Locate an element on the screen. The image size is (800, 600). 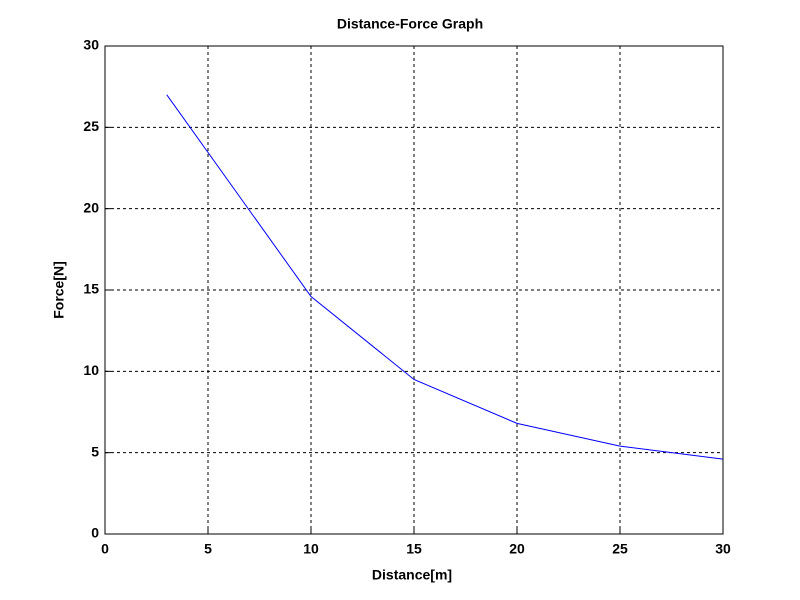
x-tick-label: 10 is located at coordinates (311, 549).